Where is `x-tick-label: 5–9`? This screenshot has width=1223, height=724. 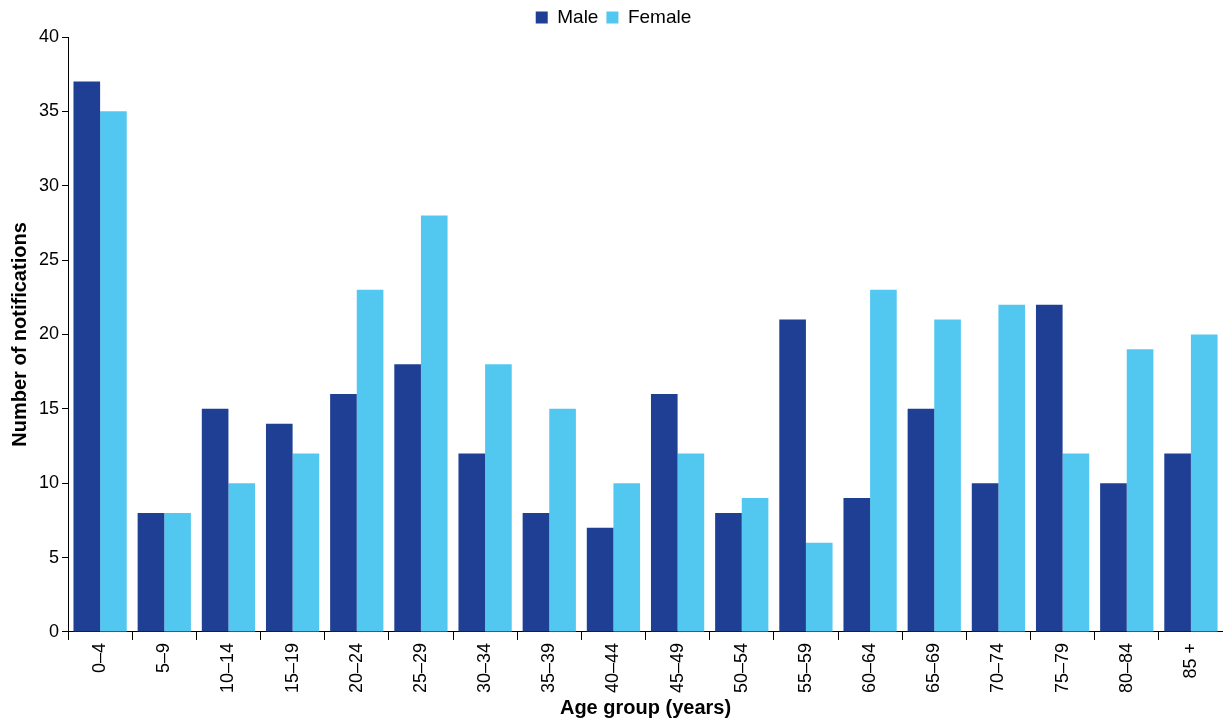 x-tick-label: 5–9 is located at coordinates (163, 657).